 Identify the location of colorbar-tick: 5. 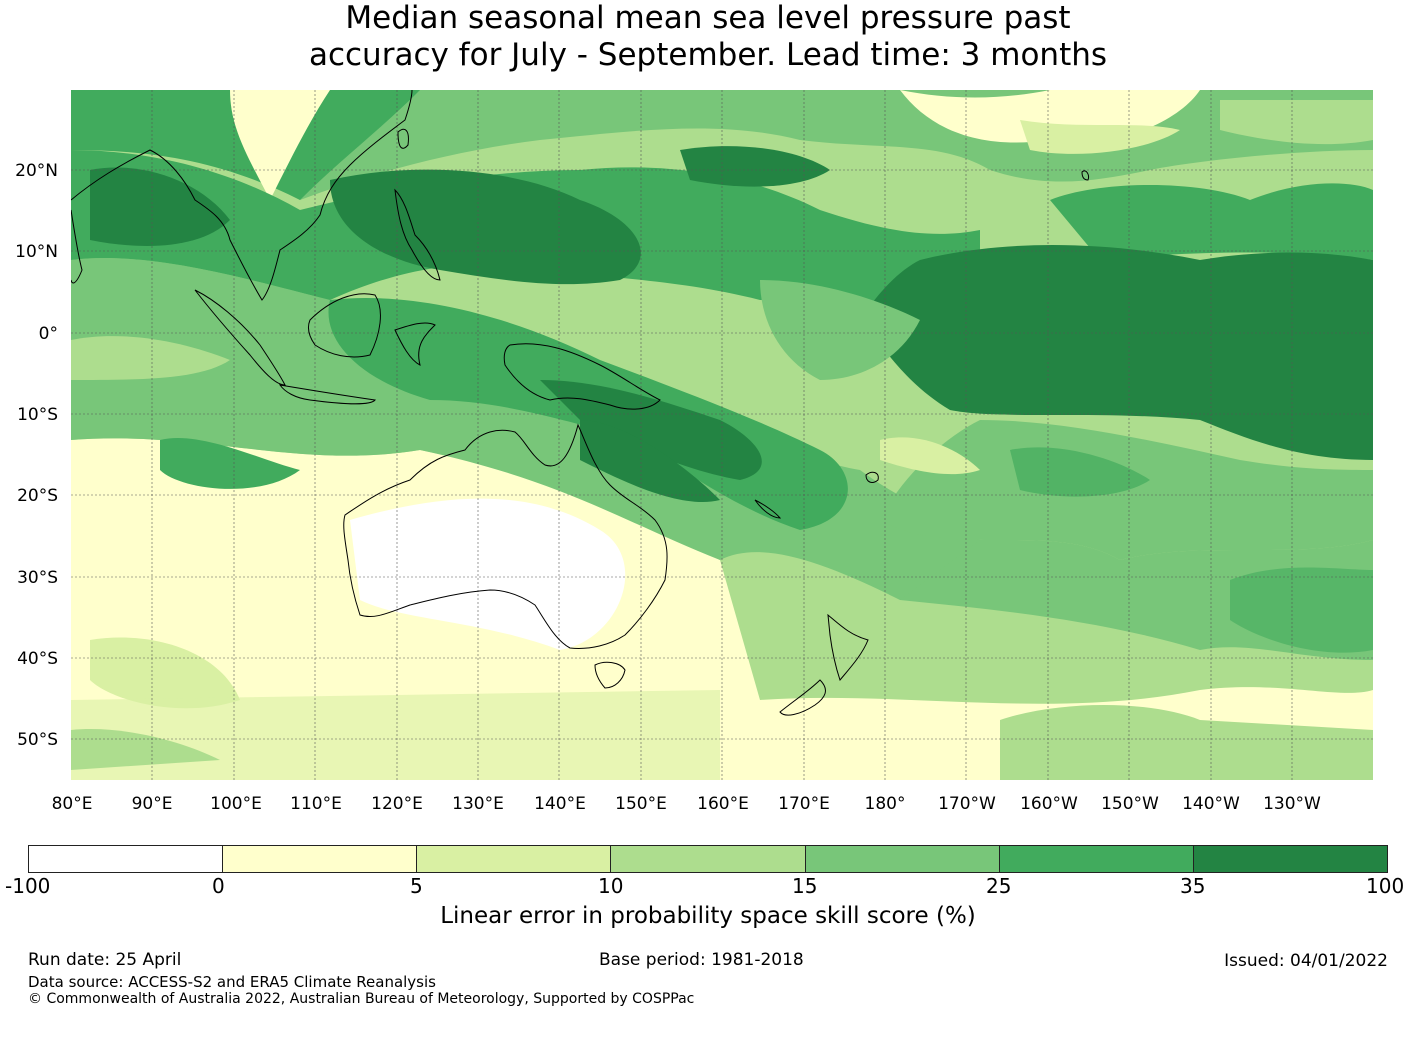
(416, 886).